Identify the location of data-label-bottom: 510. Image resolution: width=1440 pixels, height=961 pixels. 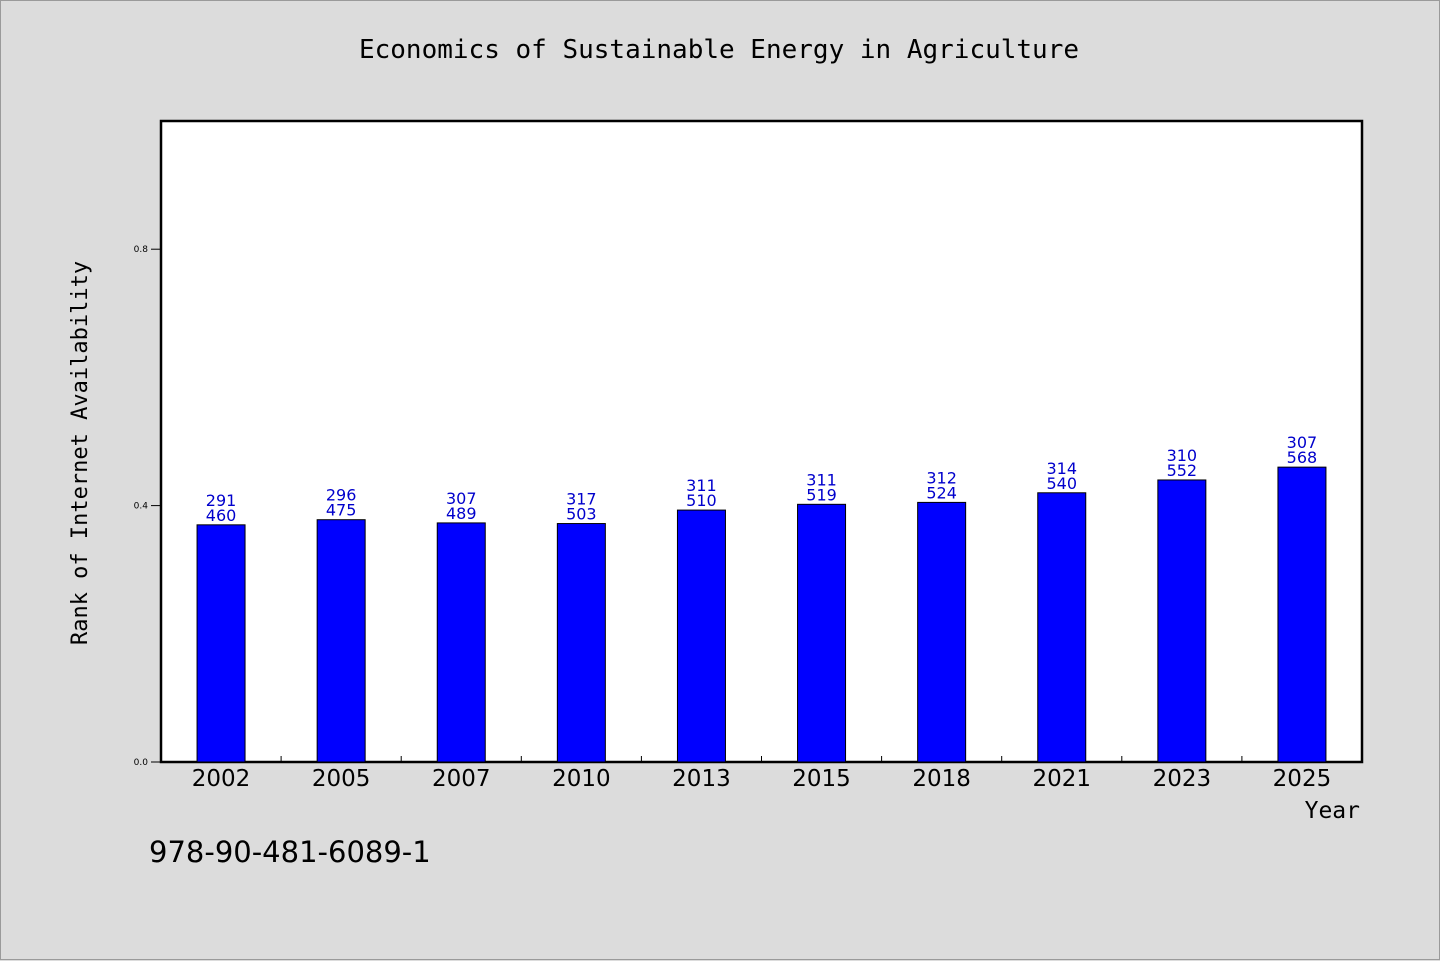
(701, 500).